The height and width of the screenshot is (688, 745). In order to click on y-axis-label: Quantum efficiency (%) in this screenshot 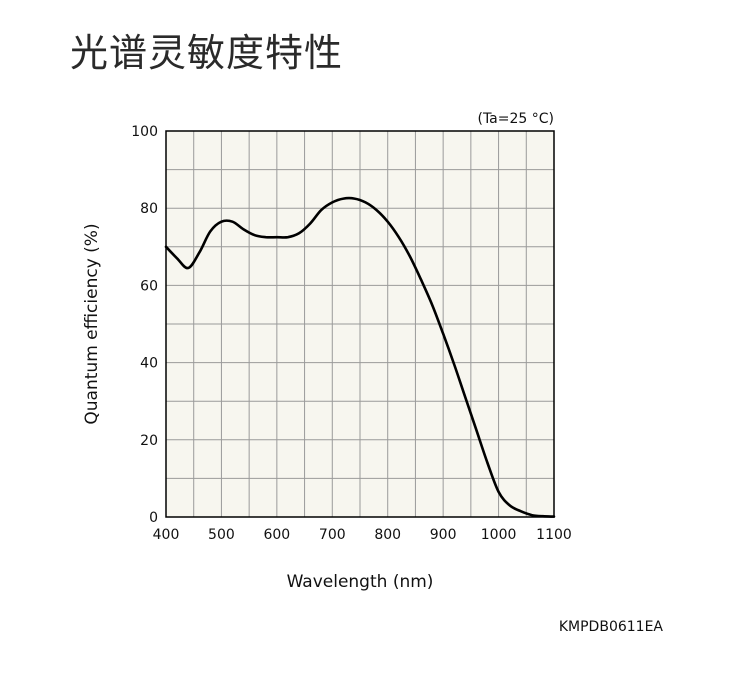, I will do `click(92, 323)`.